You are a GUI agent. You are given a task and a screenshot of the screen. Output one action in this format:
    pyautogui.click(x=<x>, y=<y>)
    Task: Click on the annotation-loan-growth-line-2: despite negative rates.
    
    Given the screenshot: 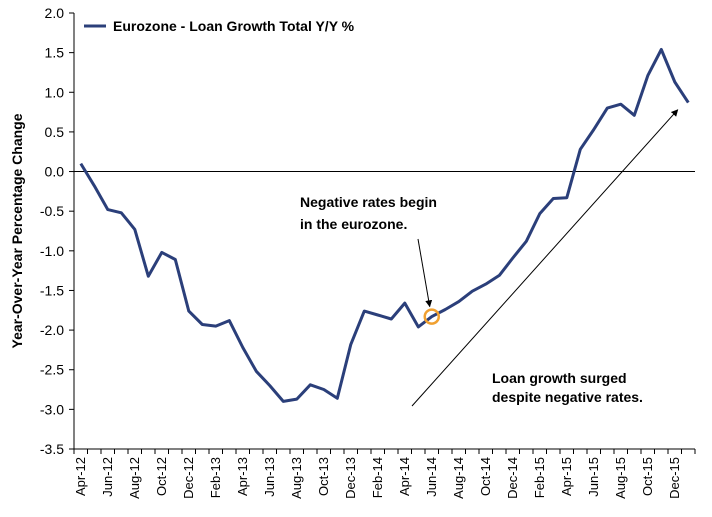 What is the action you would take?
    pyautogui.click(x=567, y=397)
    